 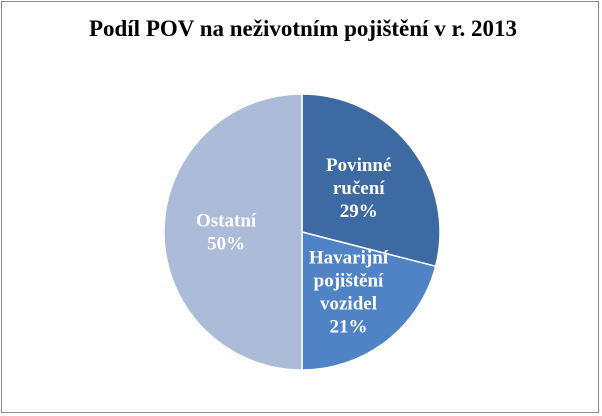 What do you see at coordinates (349, 293) in the screenshot?
I see `data-label-1: Havarijní pojištění vozidel 21%` at bounding box center [349, 293].